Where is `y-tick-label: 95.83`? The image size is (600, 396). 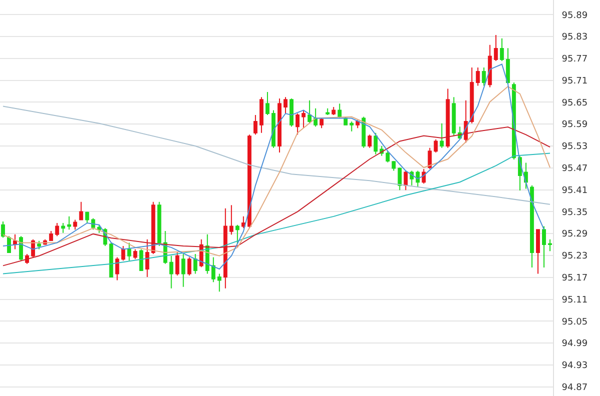
y-tick-label: 95.83 is located at coordinates (575, 37).